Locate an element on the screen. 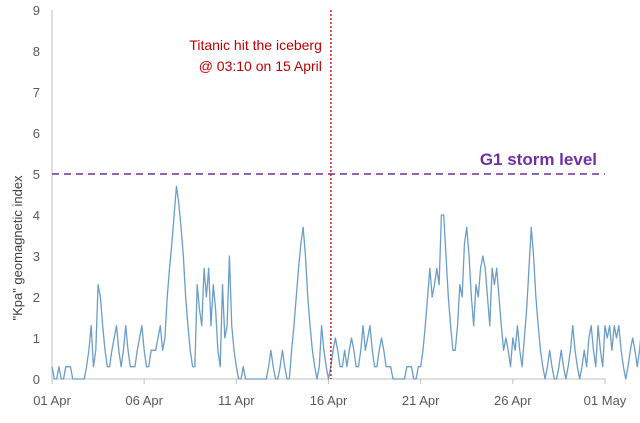  y-tick-label: 9 is located at coordinates (36, 10).